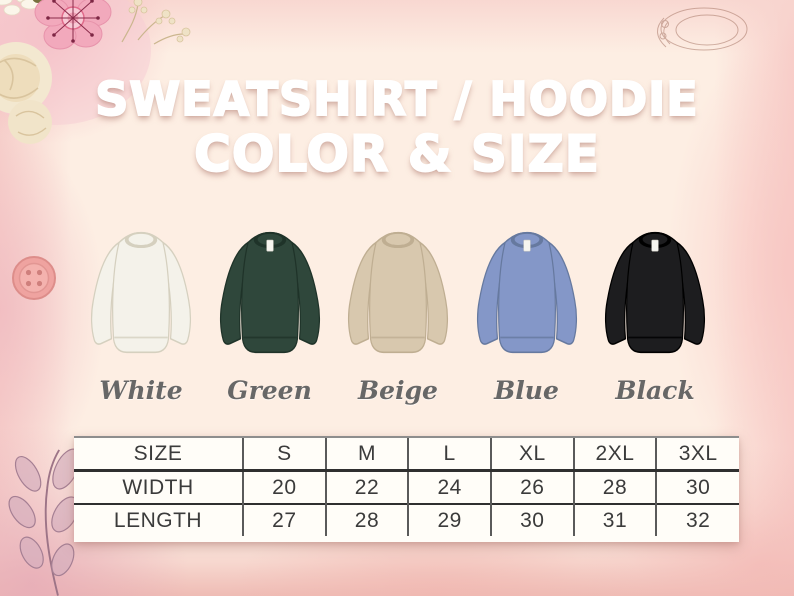  Describe the element at coordinates (158, 519) in the screenshot. I see `row-label: LENGTH` at that location.